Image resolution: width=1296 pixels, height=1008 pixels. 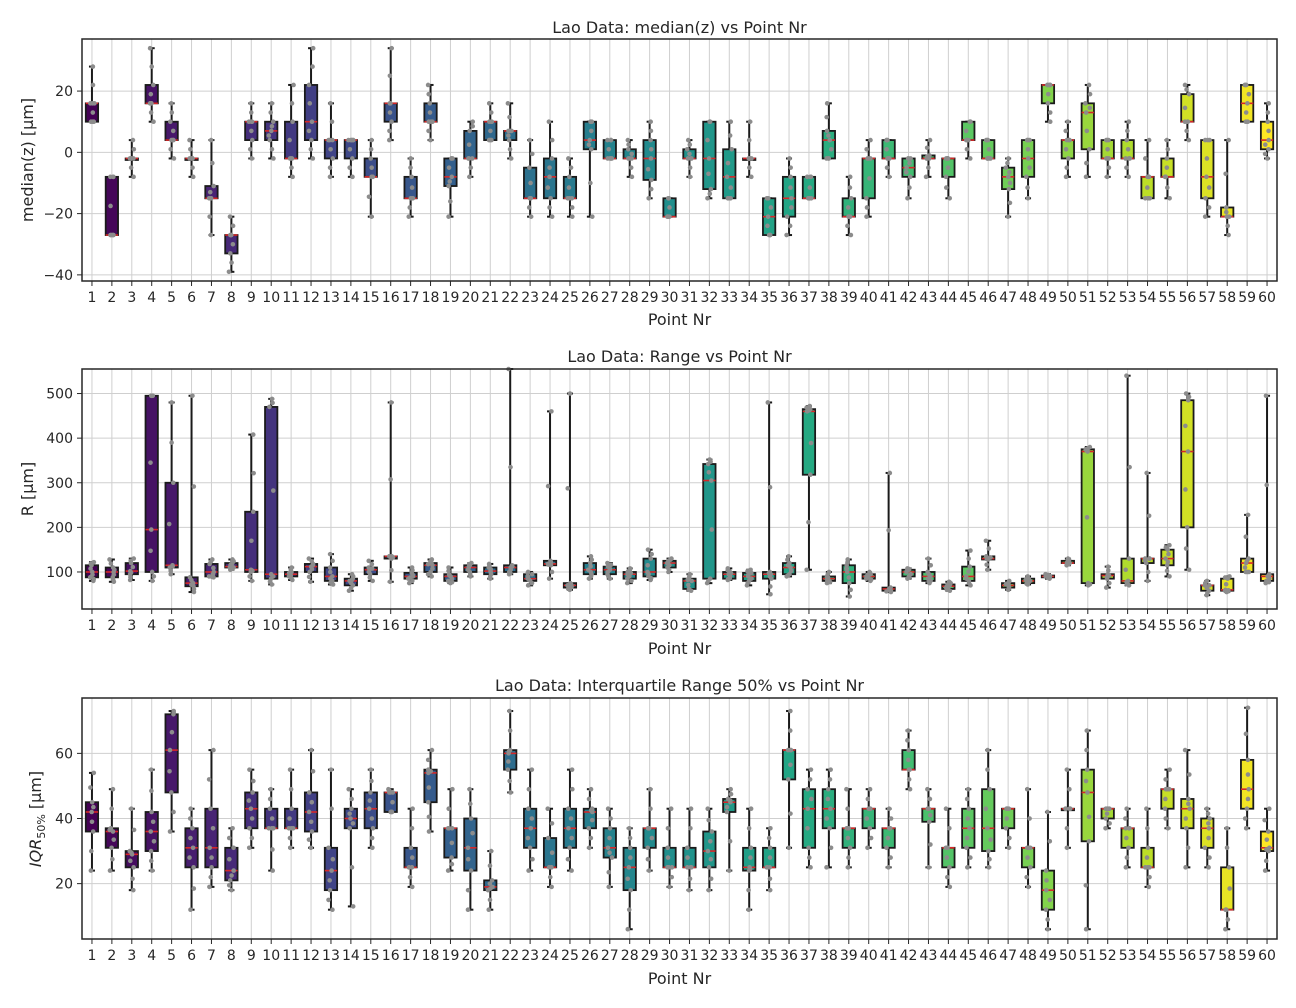 I want to click on x-tick-label: 6, so click(x=191, y=298).